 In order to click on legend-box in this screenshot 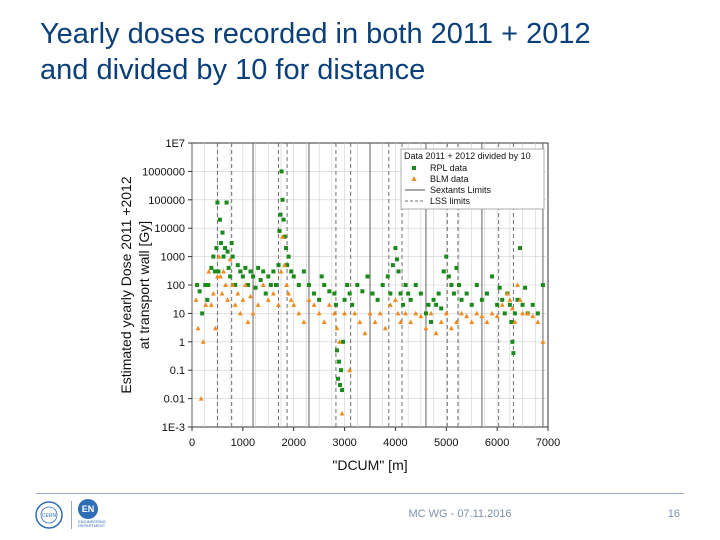, I will do `click(472, 179)`.